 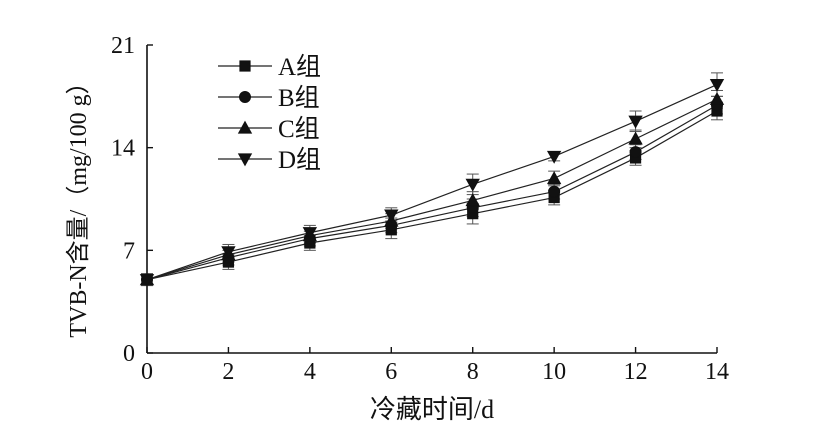 What do you see at coordinates (129, 251) in the screenshot?
I see `y-tick-label: 7` at bounding box center [129, 251].